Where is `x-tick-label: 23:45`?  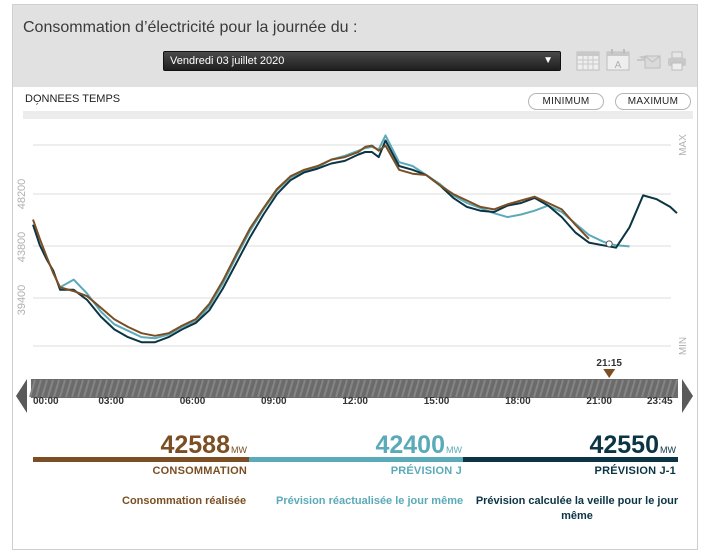 x-tick-label: 23:45 is located at coordinates (660, 401).